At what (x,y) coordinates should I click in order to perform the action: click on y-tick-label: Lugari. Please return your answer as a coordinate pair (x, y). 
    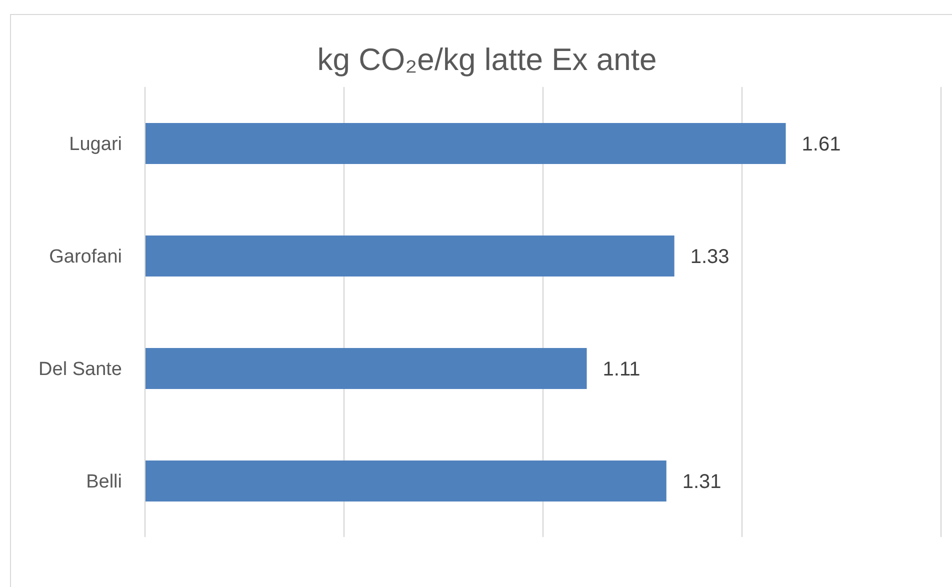
    Looking at the image, I should click on (95, 144).